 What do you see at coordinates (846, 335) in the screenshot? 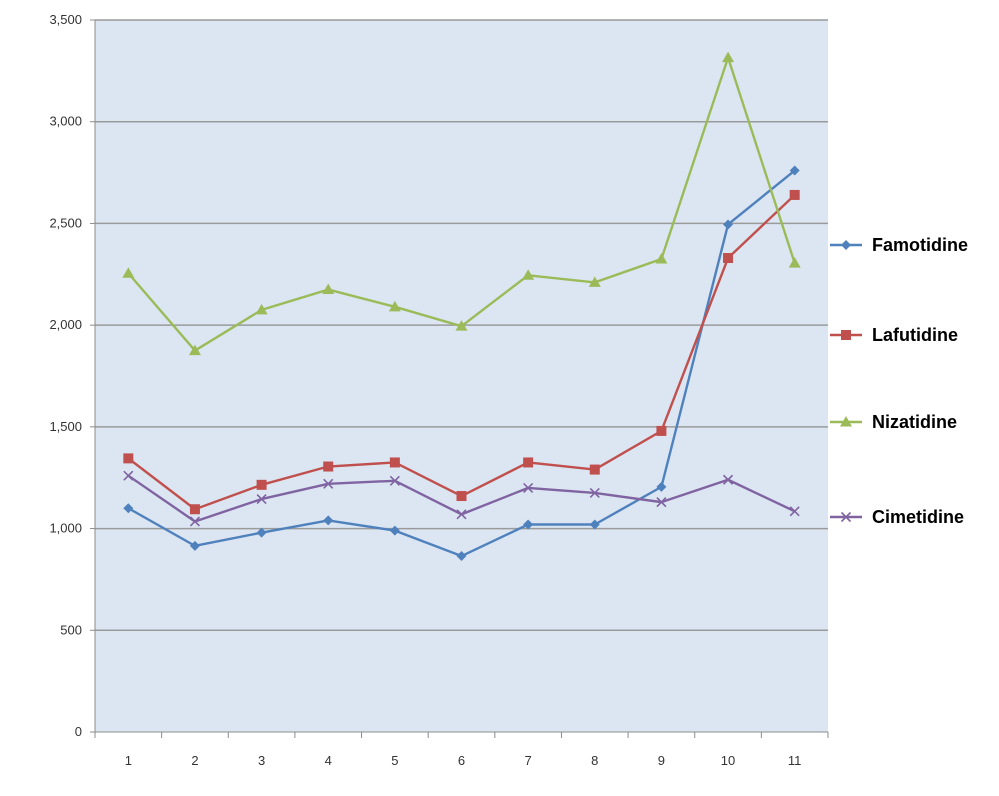
I see `legend-lafutidine-point` at bounding box center [846, 335].